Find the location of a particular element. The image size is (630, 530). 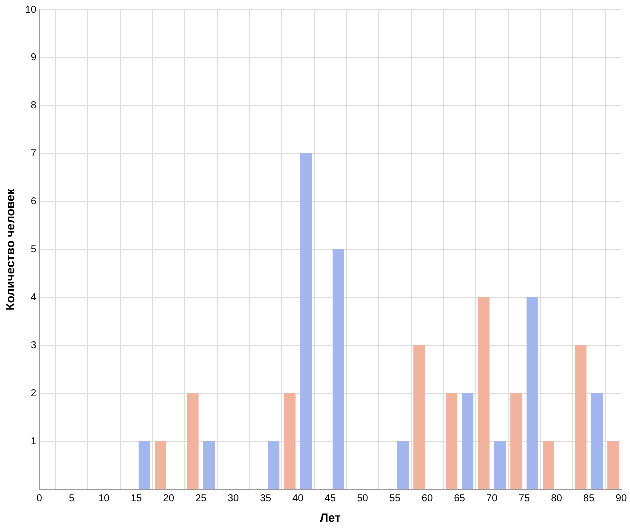

x-tick-label: 65 is located at coordinates (460, 498).